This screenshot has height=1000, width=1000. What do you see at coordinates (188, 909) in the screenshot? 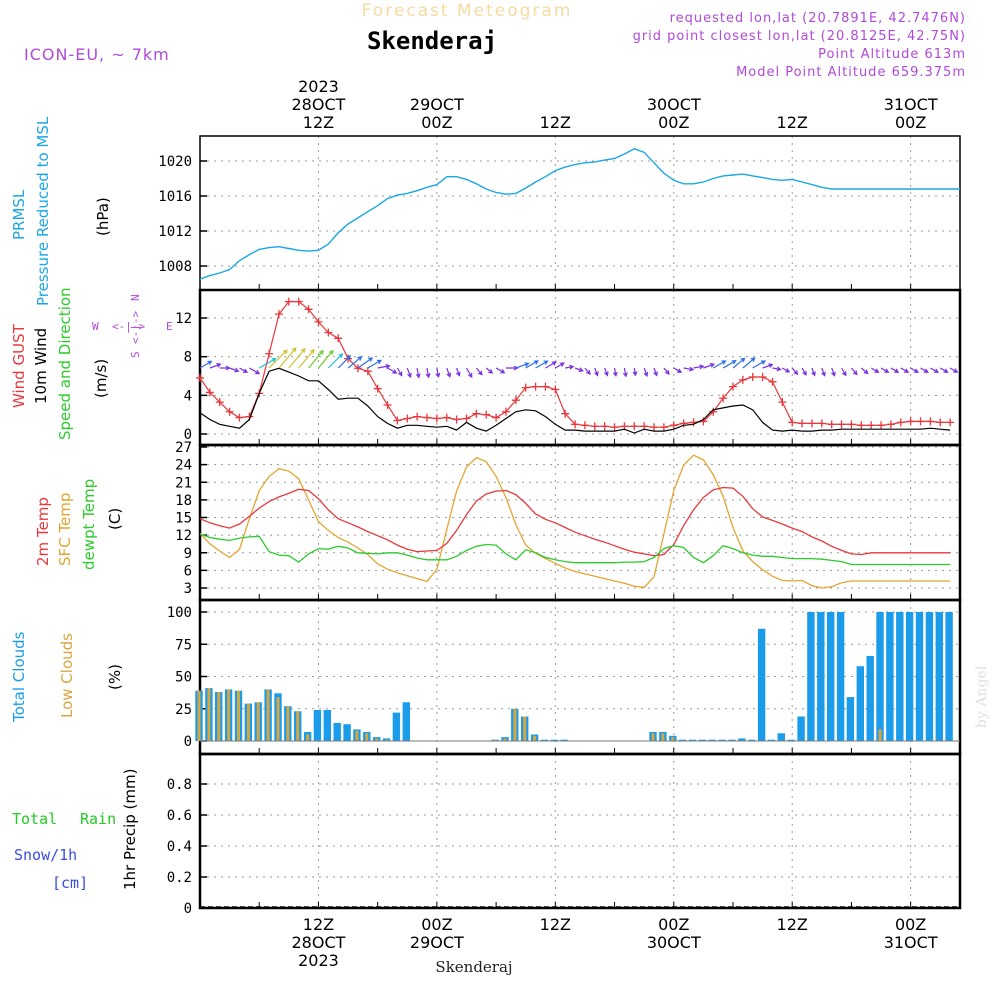
I see `y-tick-label: 0` at bounding box center [188, 909].